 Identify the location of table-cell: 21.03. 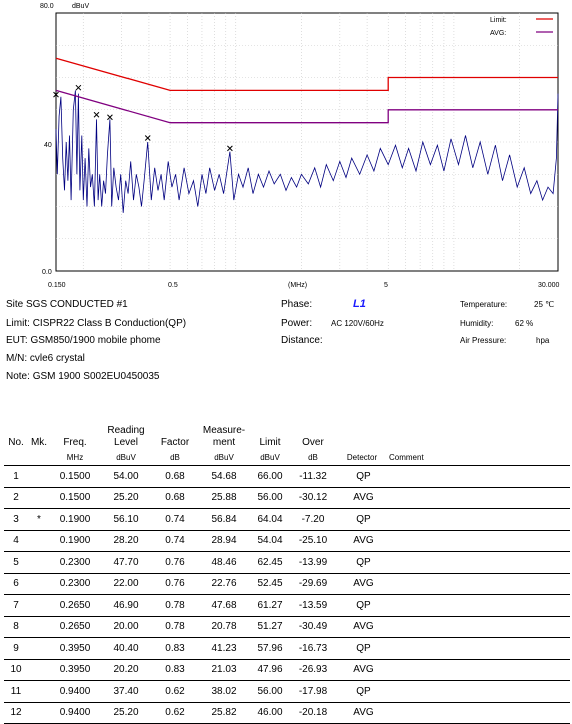
(224, 670).